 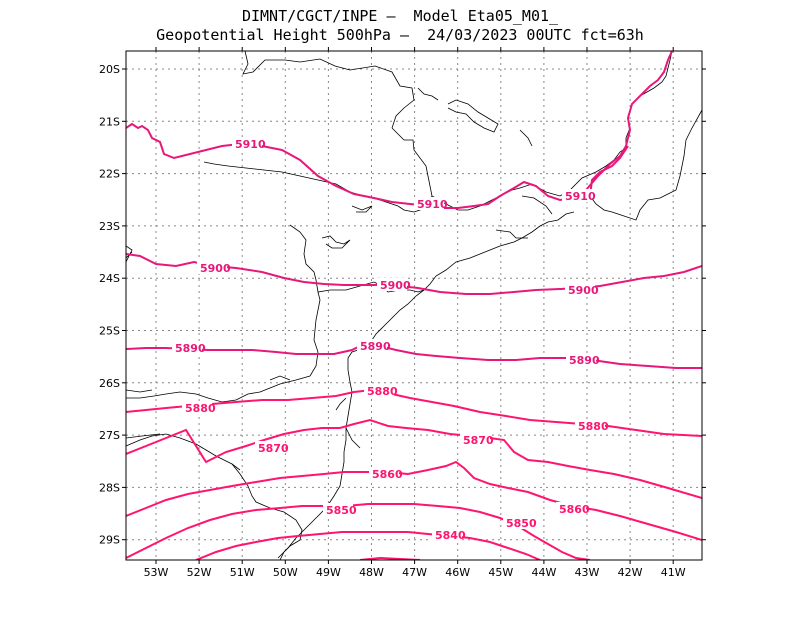 What do you see at coordinates (109, 383) in the screenshot?
I see `lat-label: 26S` at bounding box center [109, 383].